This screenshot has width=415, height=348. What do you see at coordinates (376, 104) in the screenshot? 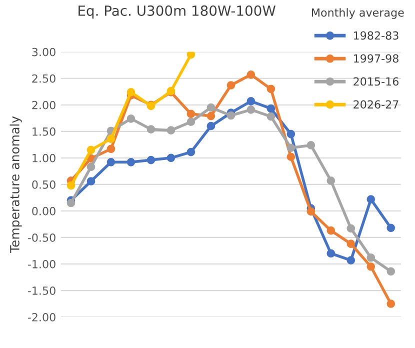
I see `legend-label: 2026-27` at bounding box center [376, 104].